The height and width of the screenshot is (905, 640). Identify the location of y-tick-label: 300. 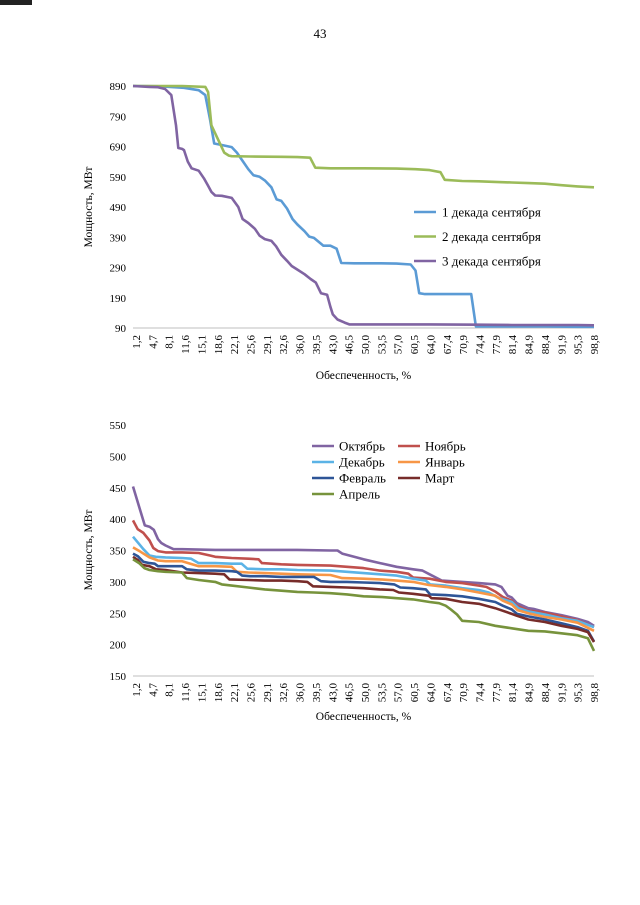
(118, 583).